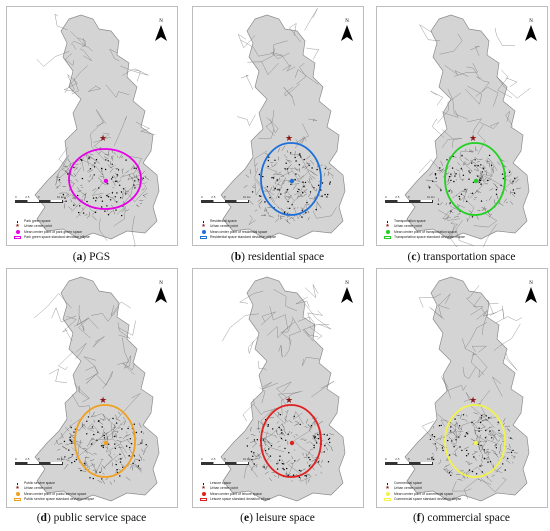  I want to click on caption-text: commercial space, so click(467, 518).